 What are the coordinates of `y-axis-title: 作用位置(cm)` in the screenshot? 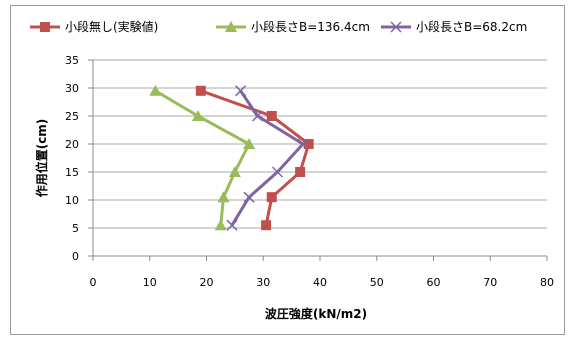 It's located at (41, 158).